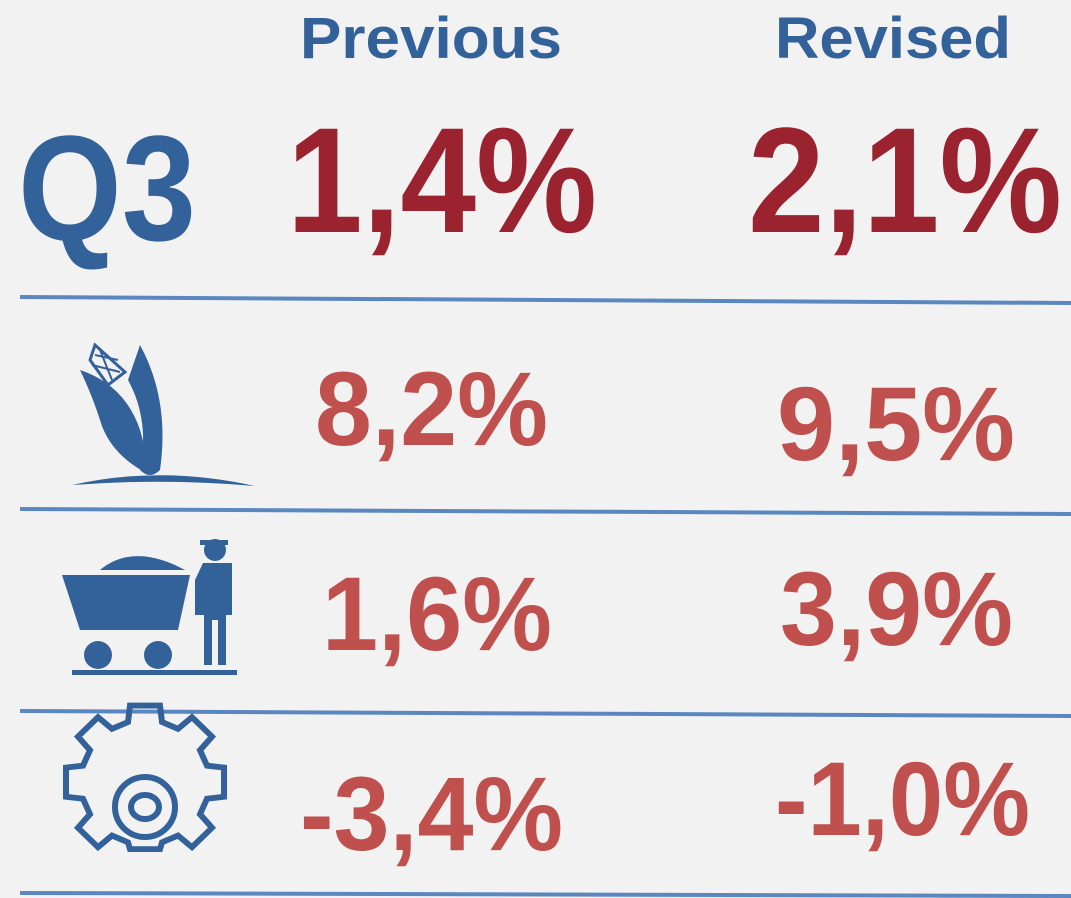 This screenshot has width=1071, height=898. What do you see at coordinates (437, 614) in the screenshot?
I see `previous-value: 1,6%` at bounding box center [437, 614].